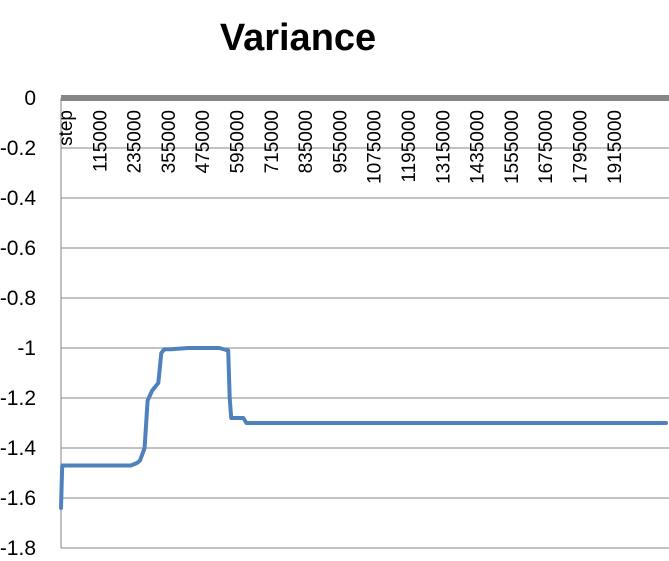 The image size is (669, 561). Describe the element at coordinates (18, 298) in the screenshot. I see `y-tick-label: -0.8` at that location.